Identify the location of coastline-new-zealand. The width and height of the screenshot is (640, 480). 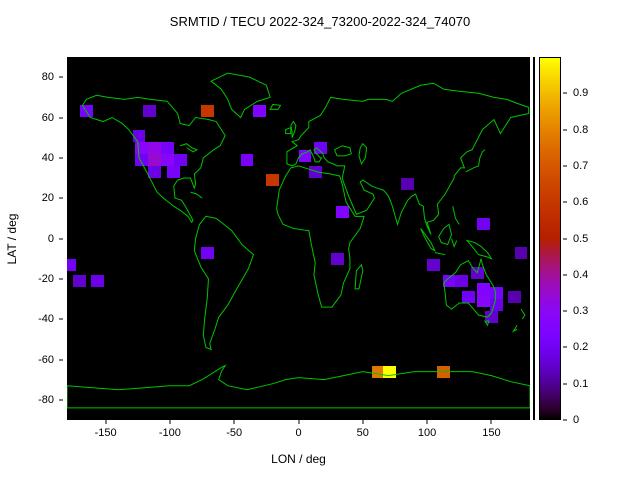
(519, 320).